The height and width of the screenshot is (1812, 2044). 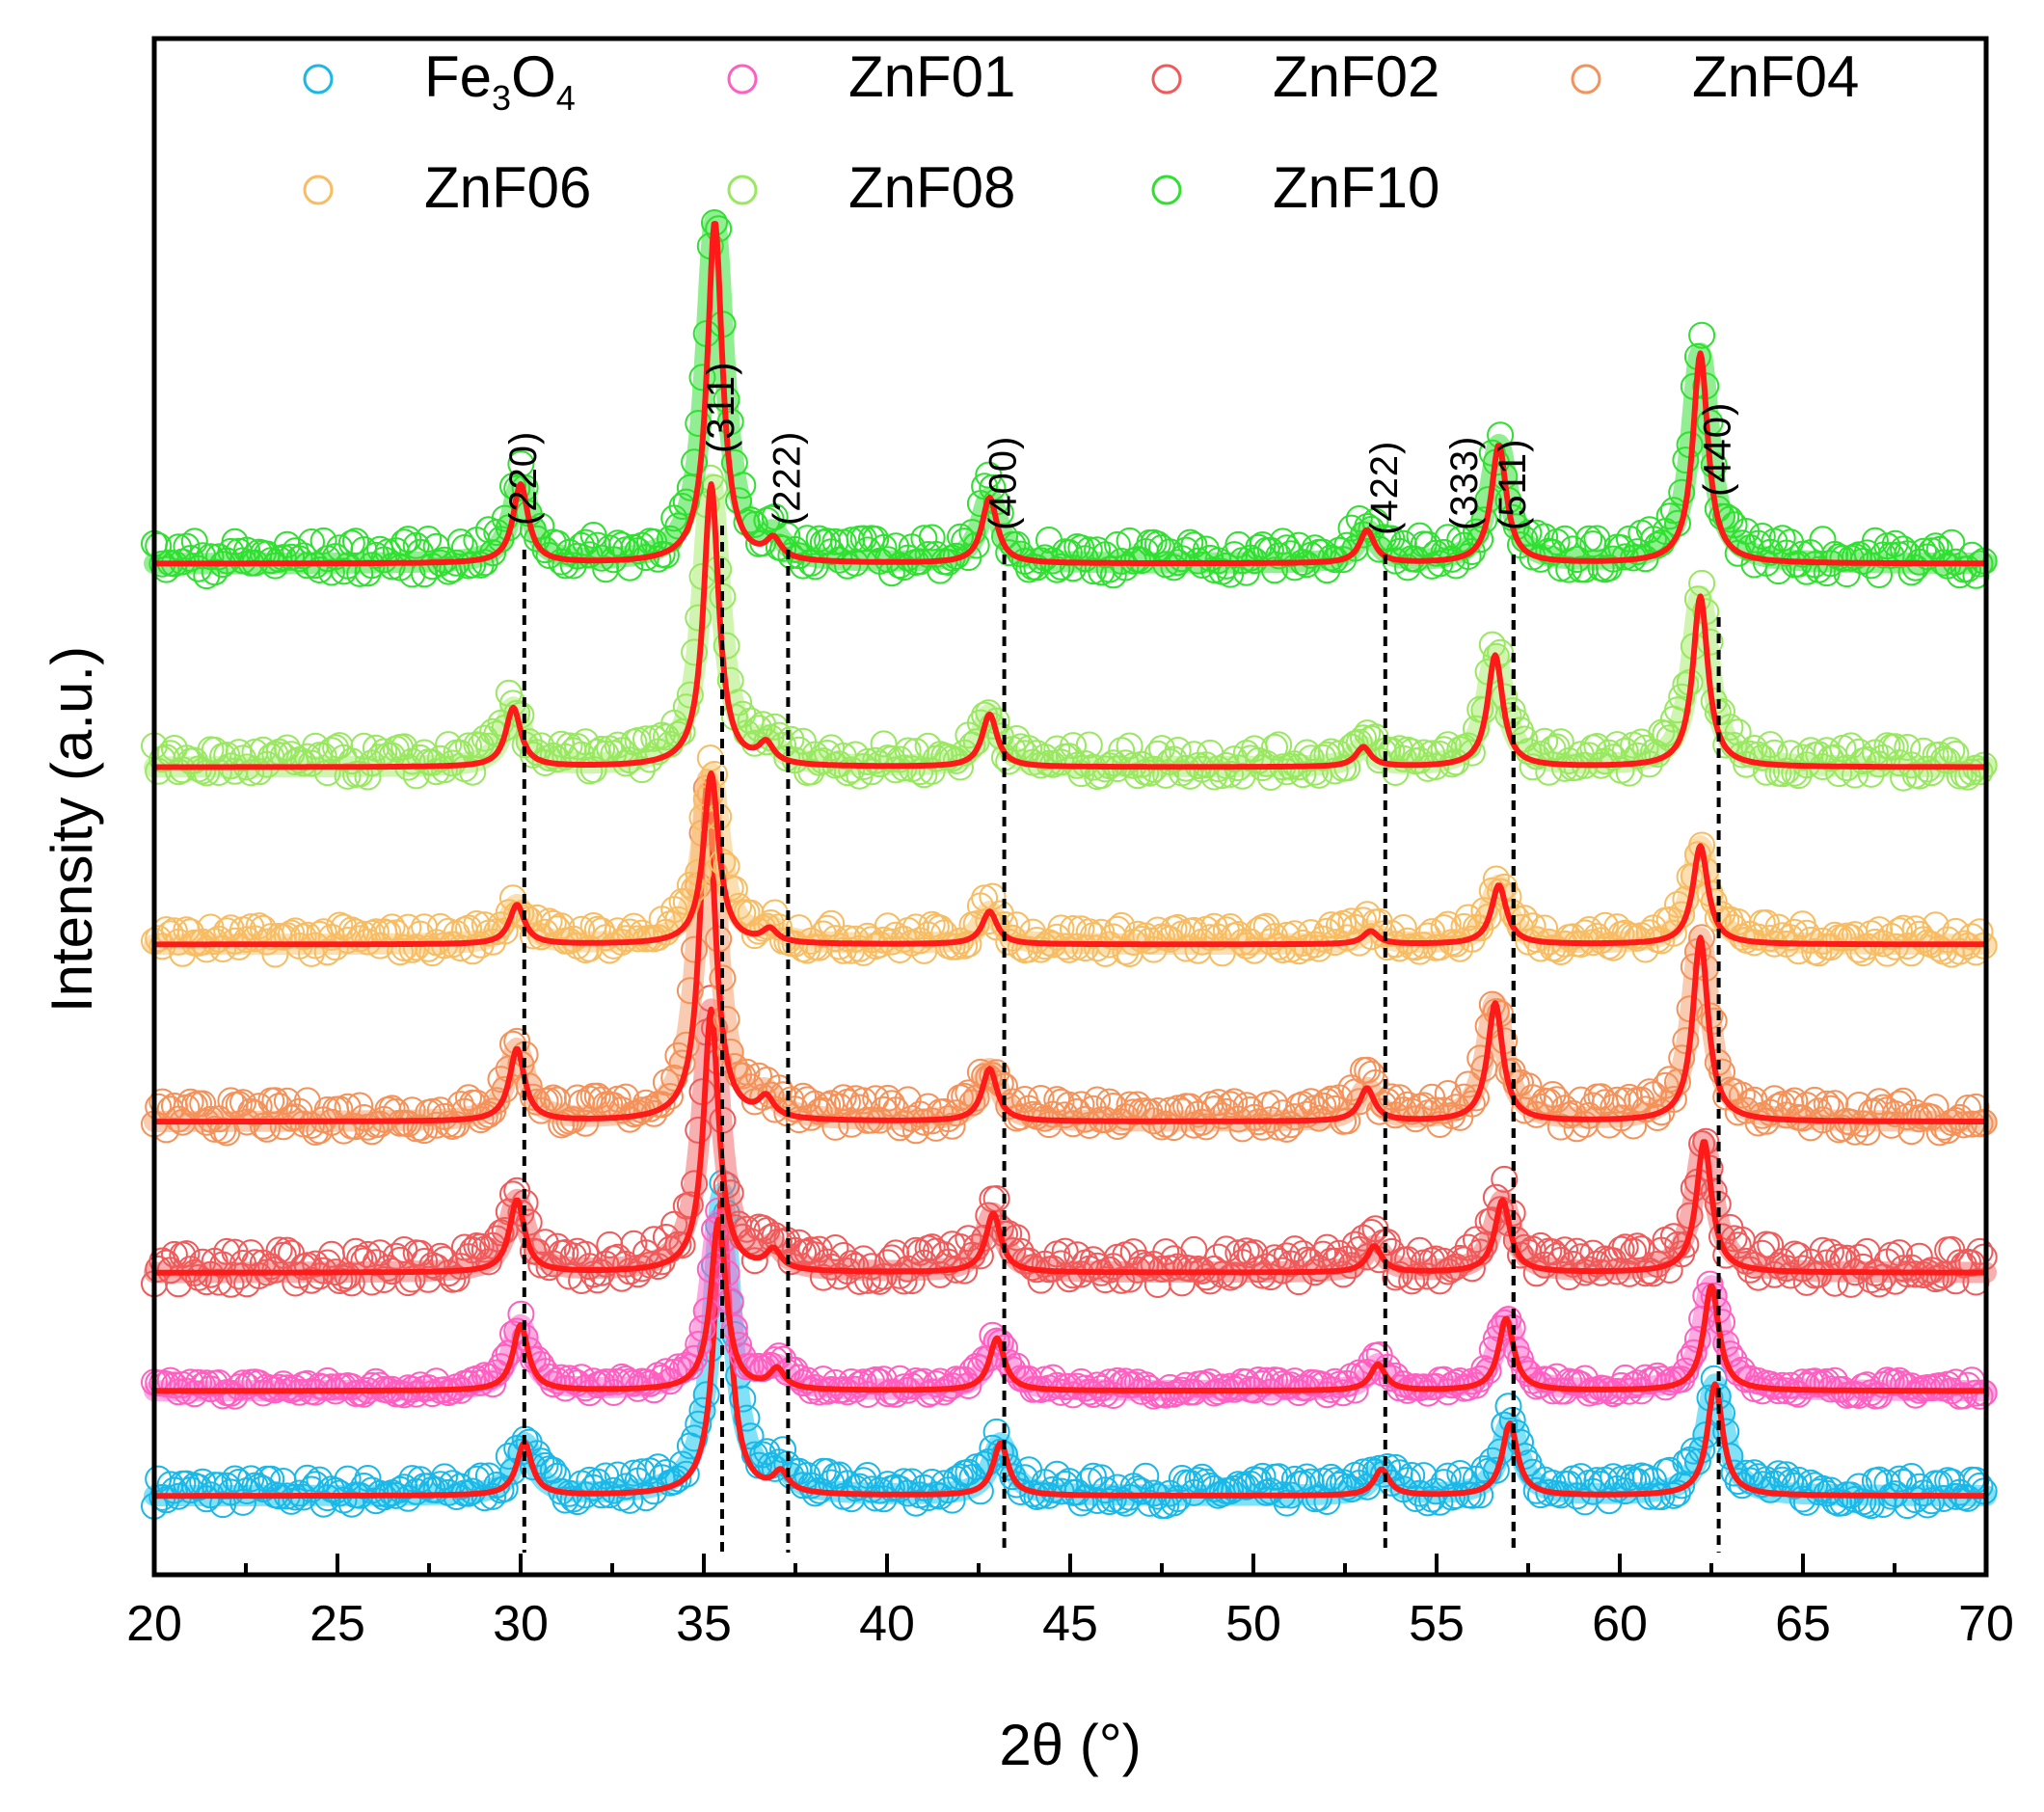 I want to click on legend-label: ZnF02, so click(x=1356, y=76).